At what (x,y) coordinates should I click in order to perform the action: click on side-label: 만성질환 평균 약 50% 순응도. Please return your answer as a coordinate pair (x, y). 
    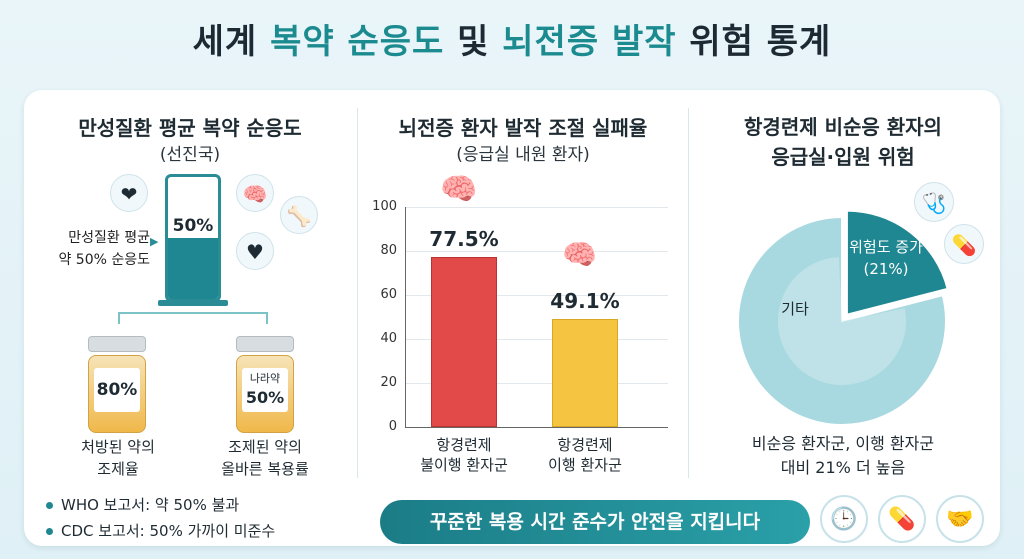
    Looking at the image, I should click on (104, 249).